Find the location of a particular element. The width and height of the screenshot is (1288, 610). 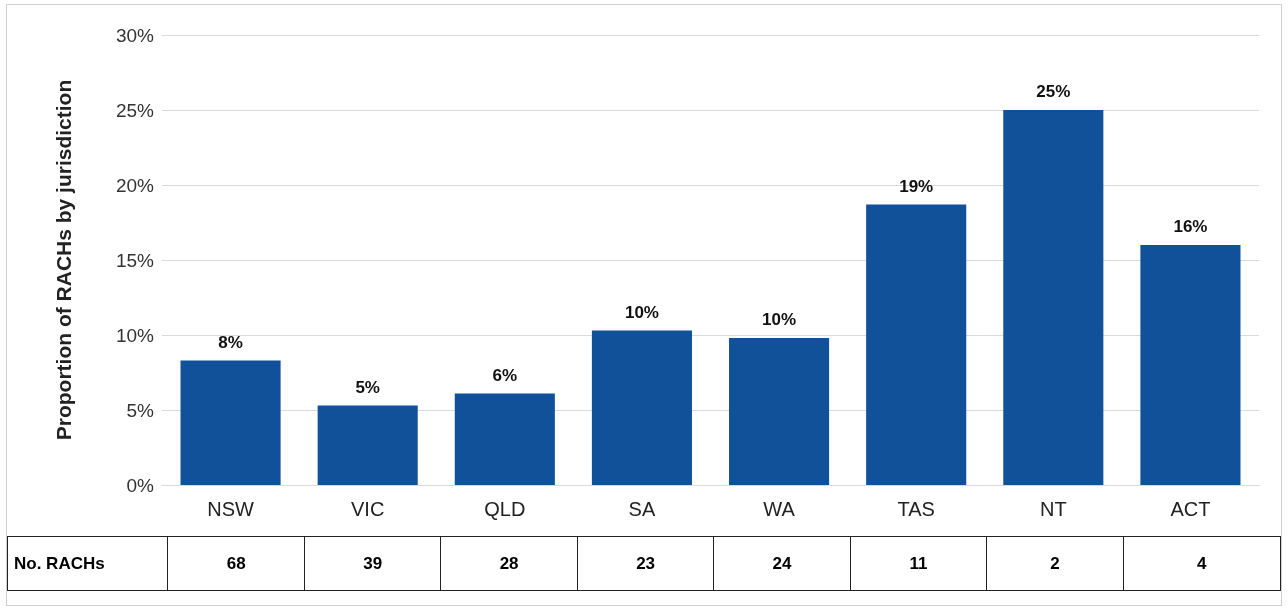

x-tick-label: NT is located at coordinates (1053, 509).